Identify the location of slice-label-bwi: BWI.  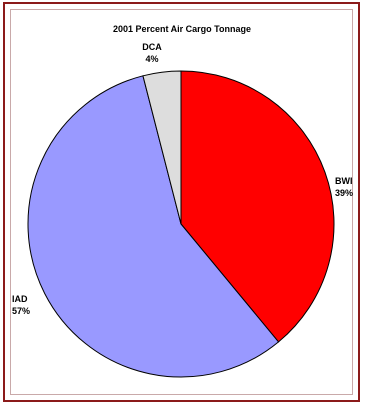
(344, 181).